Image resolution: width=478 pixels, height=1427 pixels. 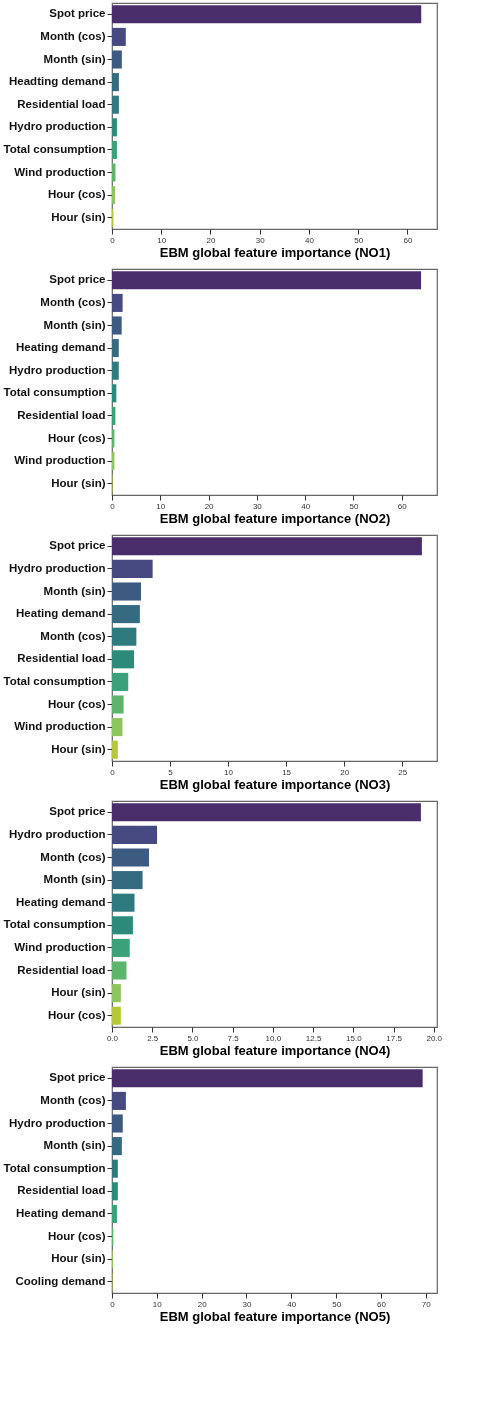 What do you see at coordinates (275, 518) in the screenshot?
I see `x-axis-title: EBM global feature importance (NO2)` at bounding box center [275, 518].